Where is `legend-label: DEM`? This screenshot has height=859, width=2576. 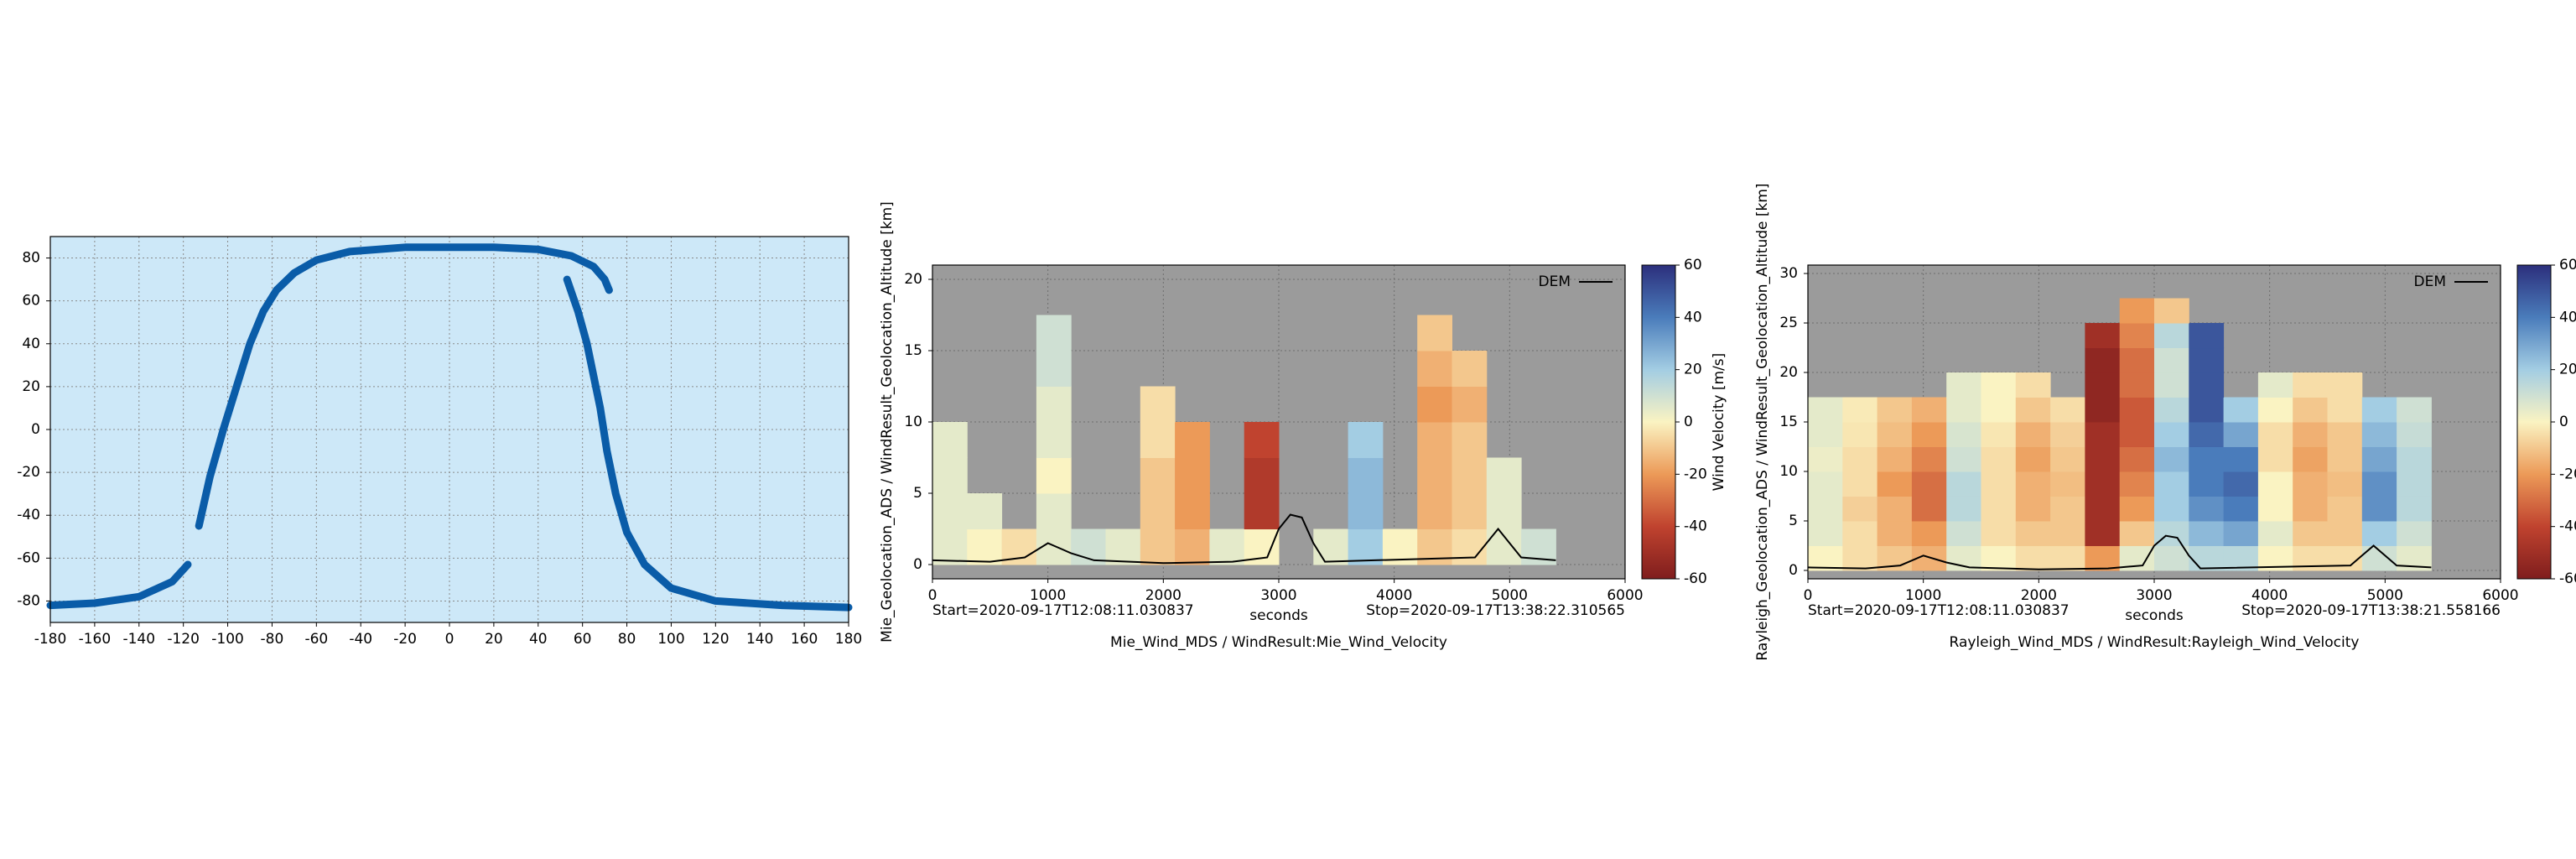
legend-label: DEM is located at coordinates (2430, 281).